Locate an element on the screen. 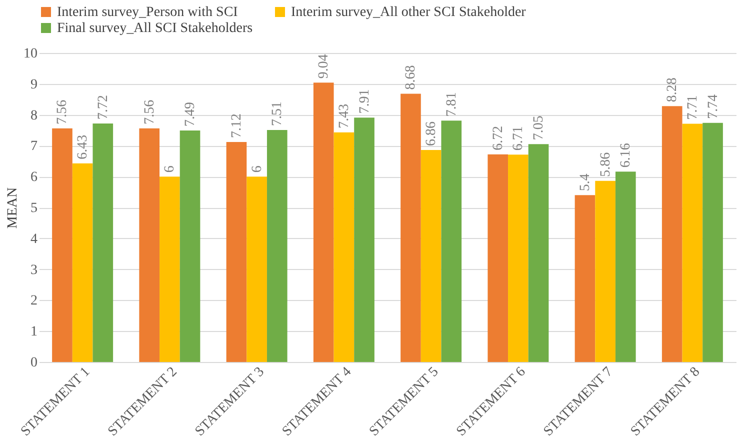  data-label: 7.91 is located at coordinates (364, 101).